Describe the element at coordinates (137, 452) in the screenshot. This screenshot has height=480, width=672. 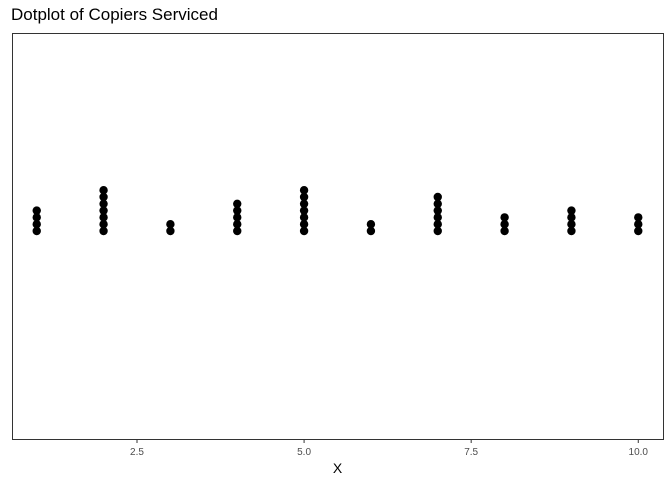
I see `x-tick-label: 2.5` at that location.